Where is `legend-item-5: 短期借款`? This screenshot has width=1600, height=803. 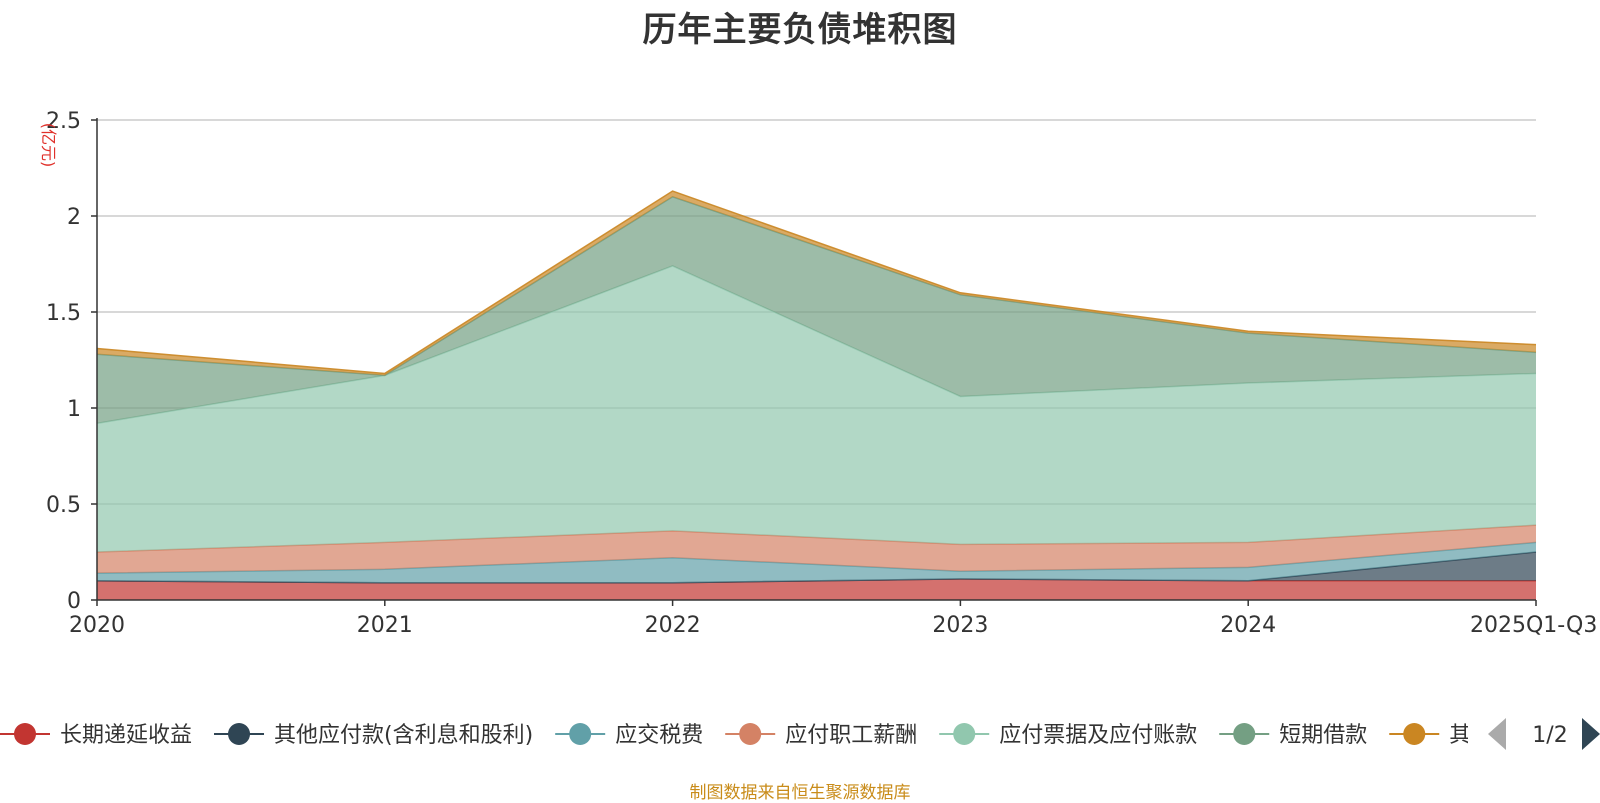
legend-item-5: 短期借款 is located at coordinates (1293, 735).